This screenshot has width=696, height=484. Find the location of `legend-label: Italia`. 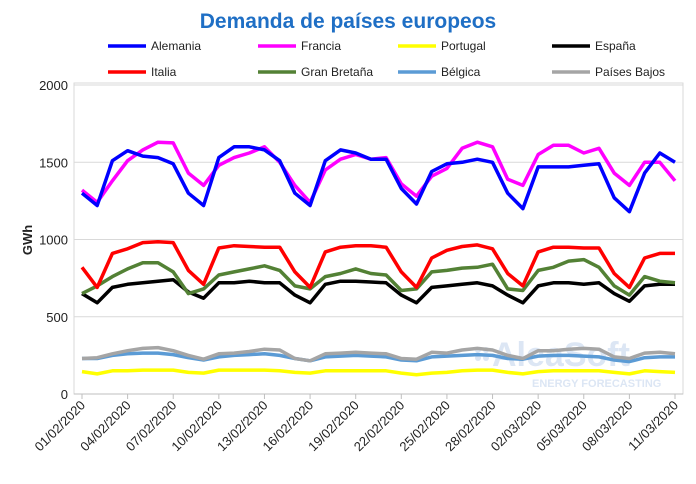

legend-label: Italia is located at coordinates (164, 72).